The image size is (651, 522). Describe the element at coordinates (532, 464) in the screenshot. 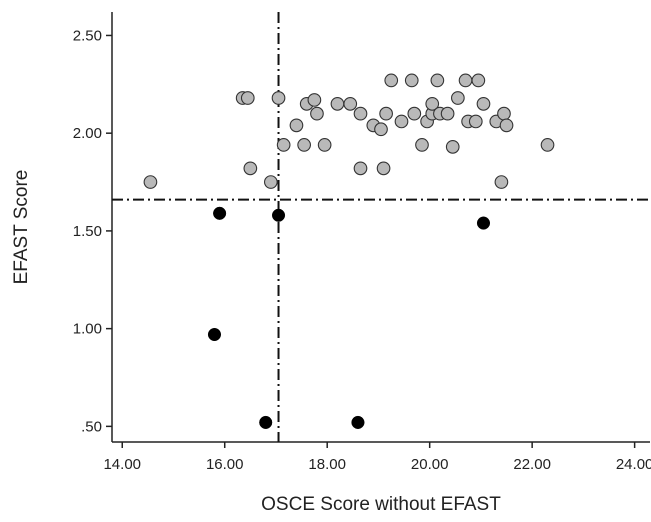

I see `x-tick-label: 22.00` at that location.